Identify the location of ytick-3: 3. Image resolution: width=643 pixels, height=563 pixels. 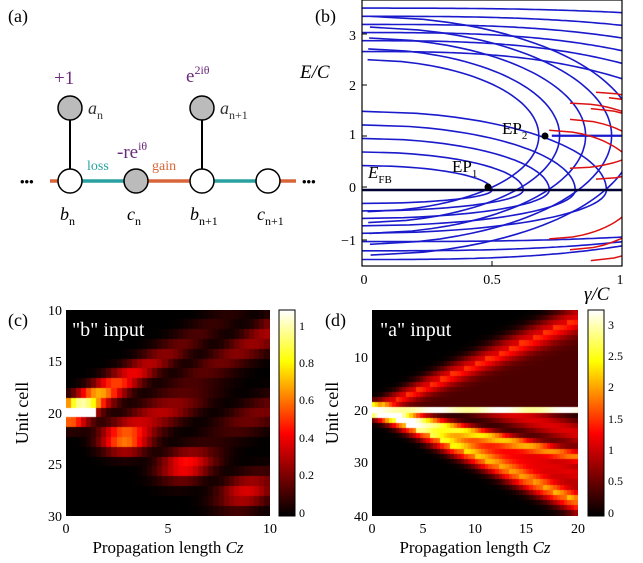
(352, 36).